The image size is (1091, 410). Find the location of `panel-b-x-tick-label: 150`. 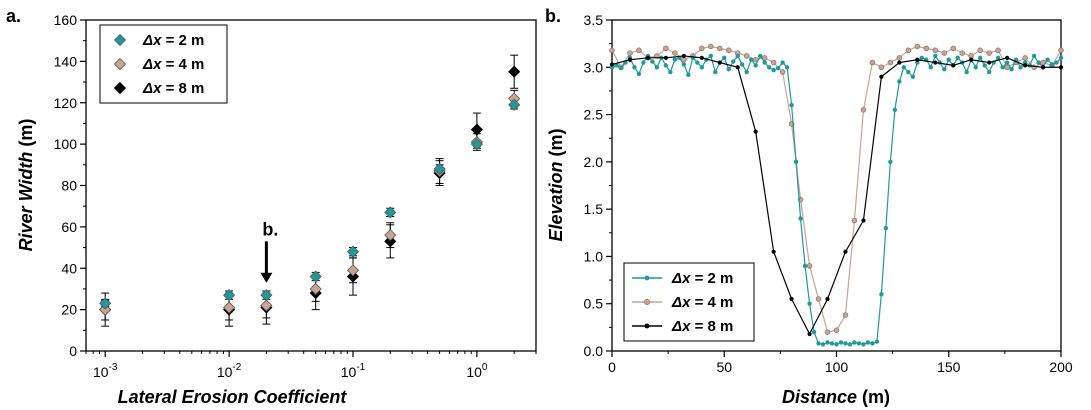

panel-b-x-tick-label: 150 is located at coordinates (949, 367).